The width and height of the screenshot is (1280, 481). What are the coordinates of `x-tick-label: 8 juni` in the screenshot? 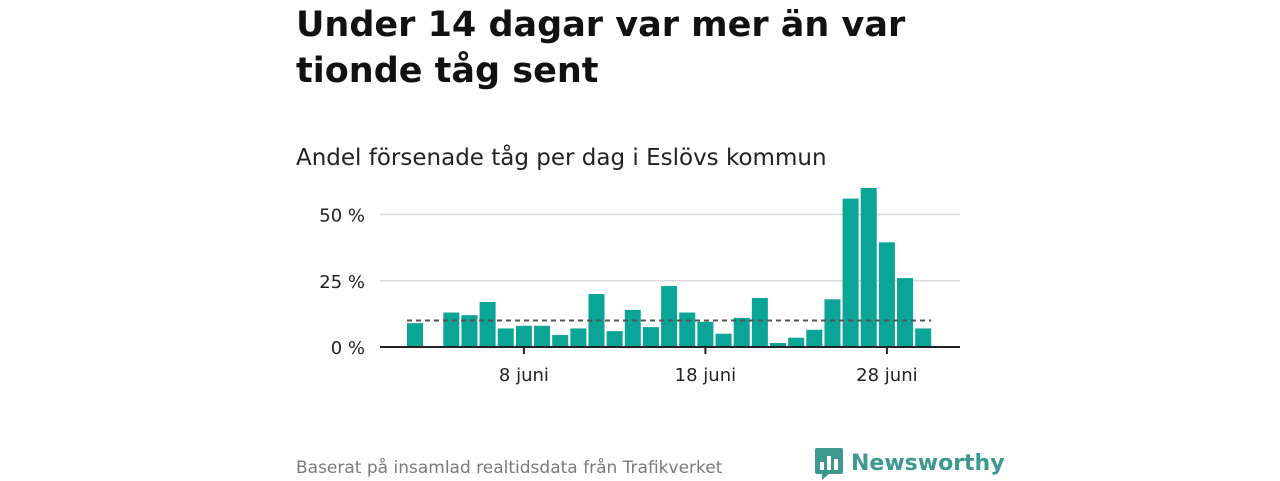 It's located at (524, 375).